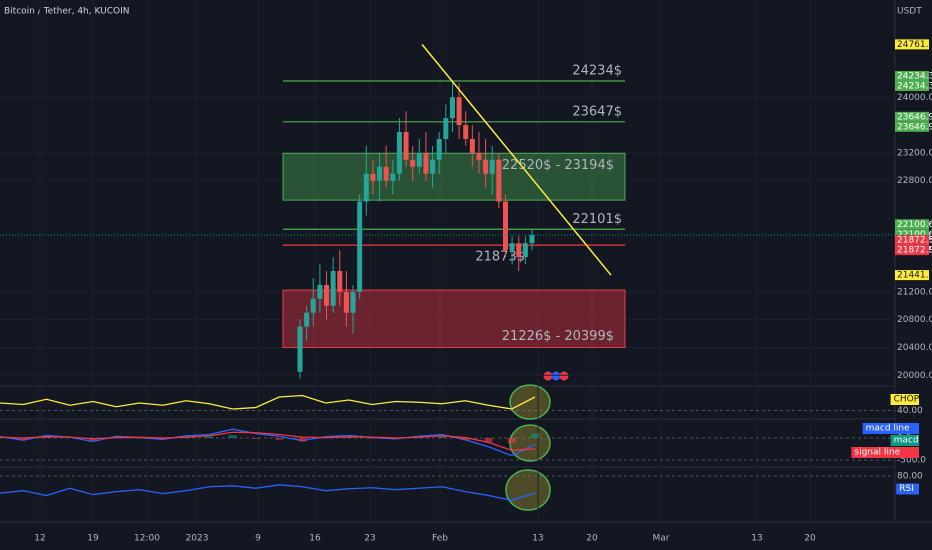  What do you see at coordinates (914, 98) in the screenshot?
I see `y-tick-label: 24000.0` at bounding box center [914, 98].